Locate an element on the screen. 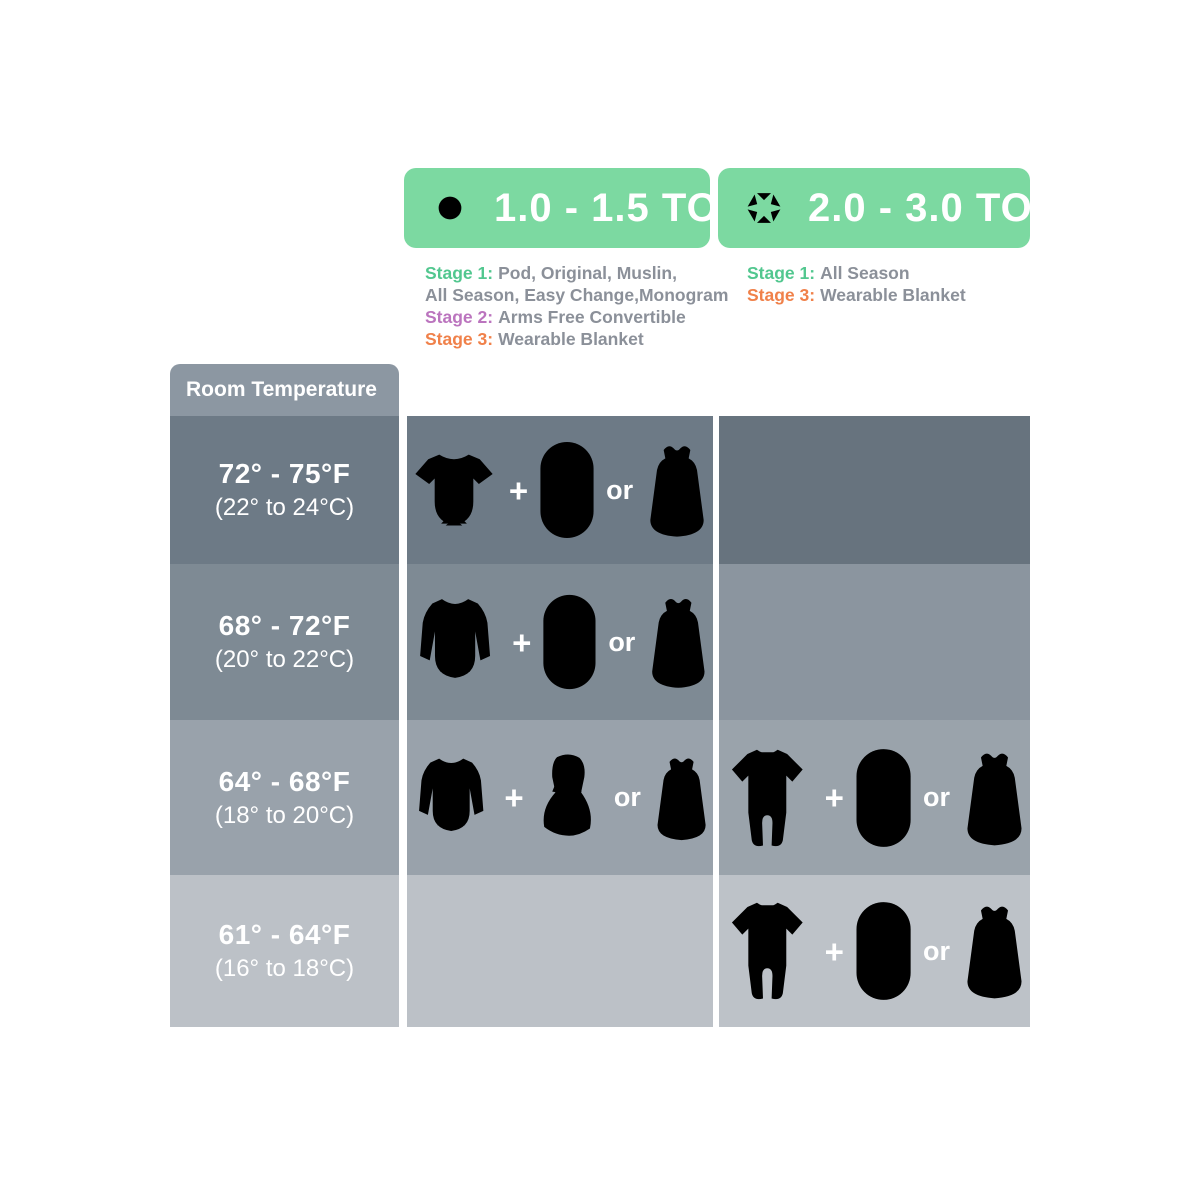  cool-legend-line-2: Stage 3: Wearable Blanket is located at coordinates (856, 295).